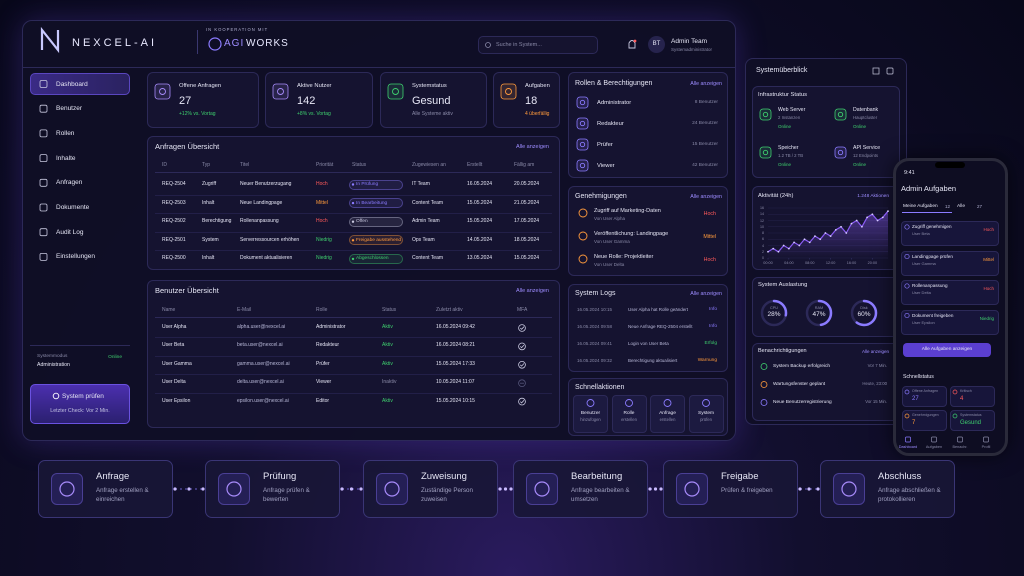  I want to click on task-priority: Mittel, so click(988, 259).